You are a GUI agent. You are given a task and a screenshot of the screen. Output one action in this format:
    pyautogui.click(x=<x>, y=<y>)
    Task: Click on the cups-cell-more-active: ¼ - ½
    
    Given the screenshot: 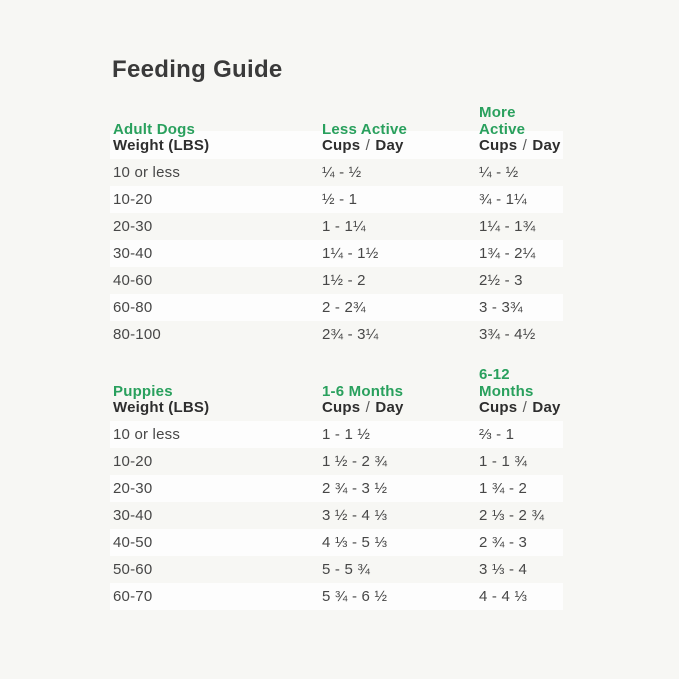 What is the action you would take?
    pyautogui.click(x=499, y=172)
    